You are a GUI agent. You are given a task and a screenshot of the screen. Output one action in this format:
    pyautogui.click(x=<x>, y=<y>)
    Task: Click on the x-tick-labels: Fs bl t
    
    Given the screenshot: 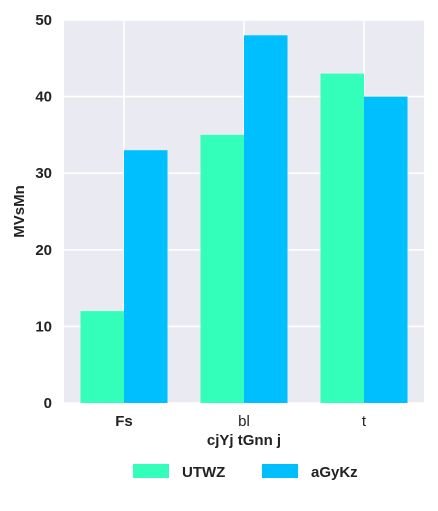 What is the action you would take?
    pyautogui.click(x=241, y=421)
    